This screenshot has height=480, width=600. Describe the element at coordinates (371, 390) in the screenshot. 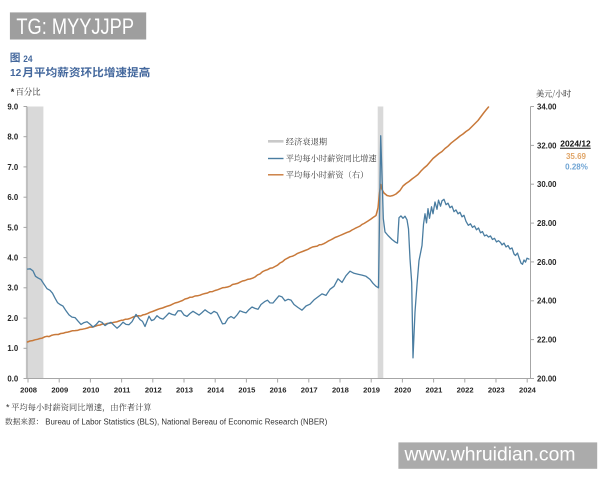

I see `svg-text: 2019` at that location.